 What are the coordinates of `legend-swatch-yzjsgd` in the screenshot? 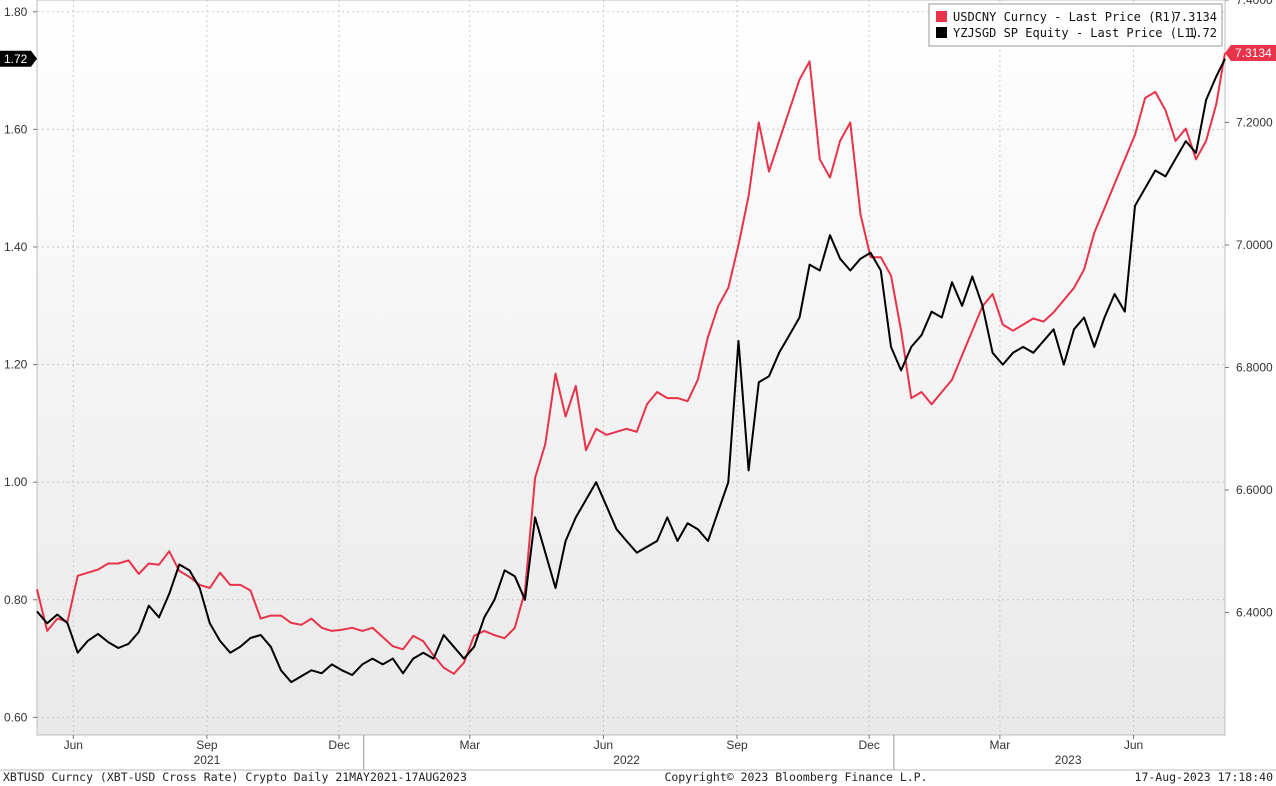 It's located at (941, 32).